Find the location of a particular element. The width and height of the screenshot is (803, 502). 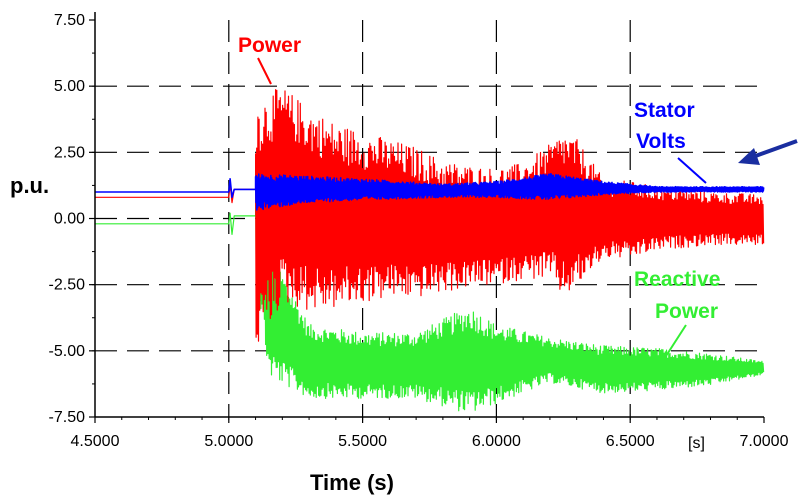

annotation-reactive-leader is located at coordinates (676, 340).